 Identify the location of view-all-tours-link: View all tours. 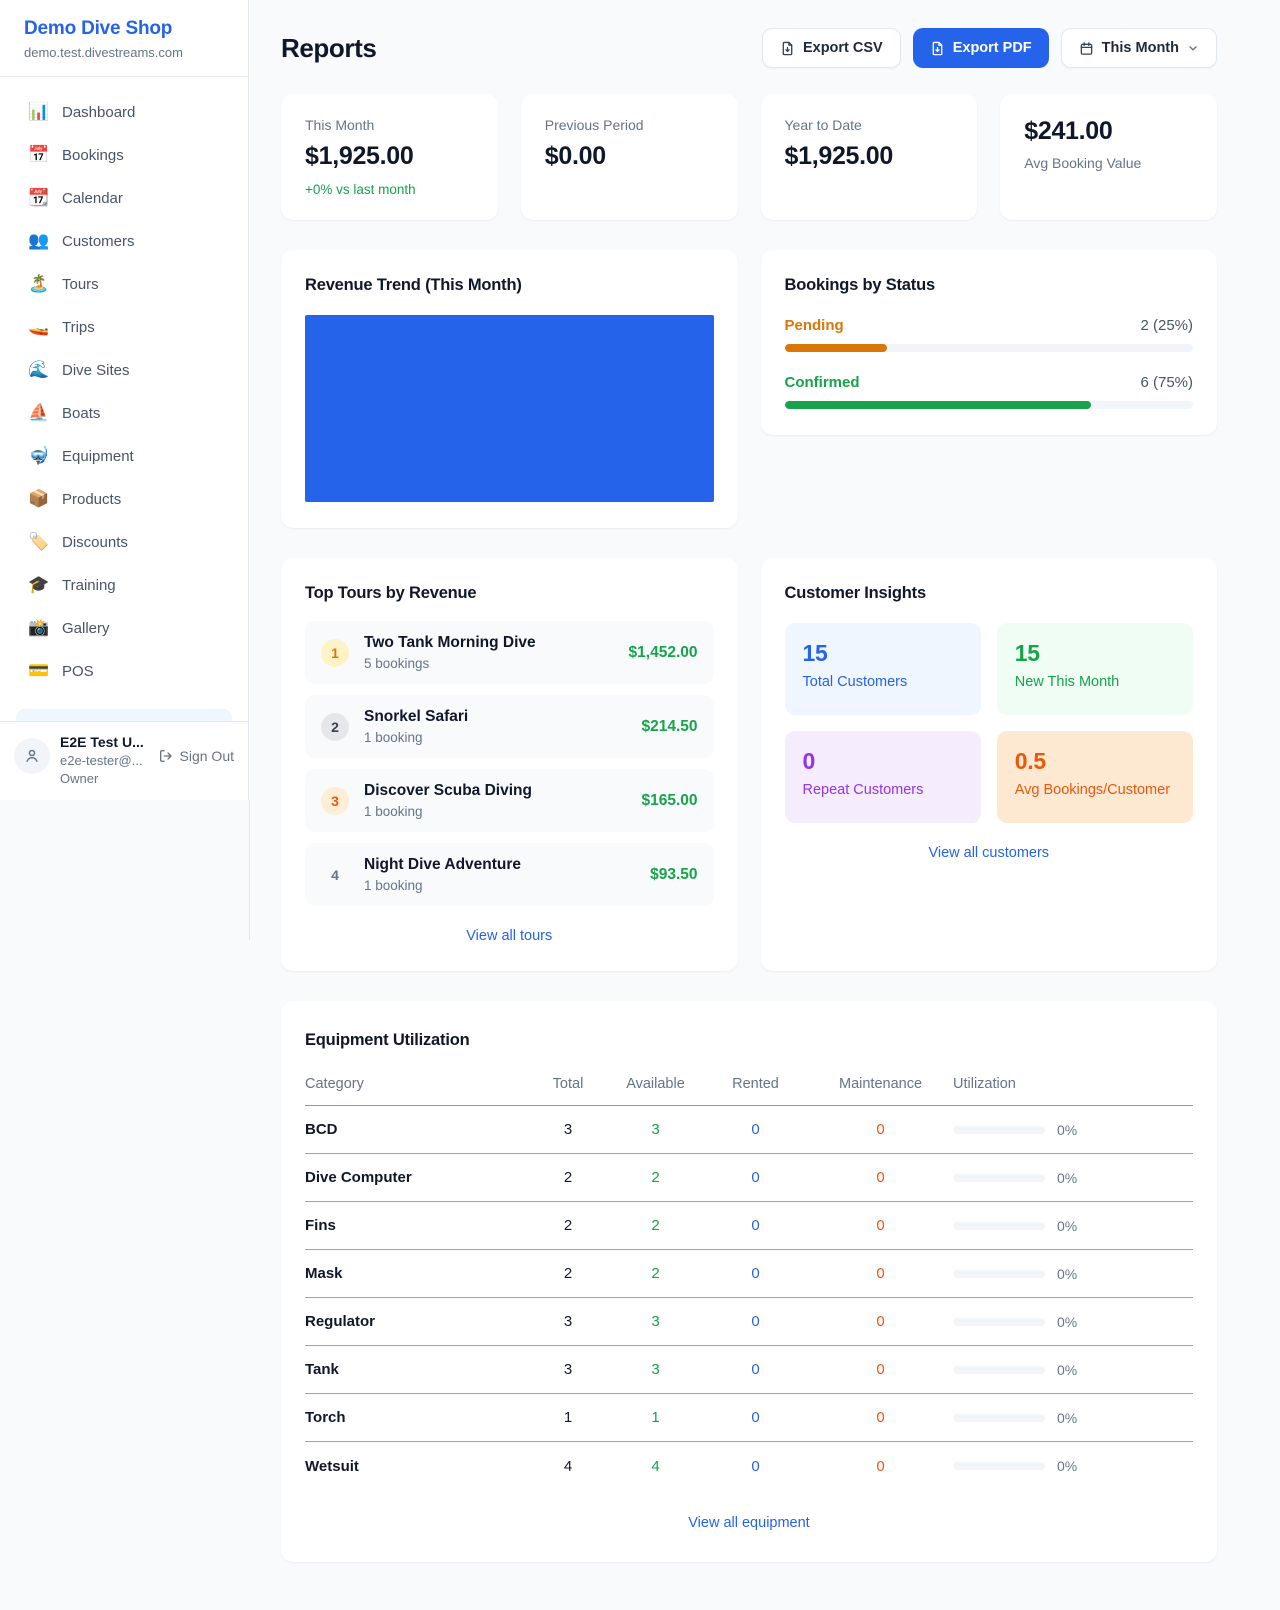
(509, 936).